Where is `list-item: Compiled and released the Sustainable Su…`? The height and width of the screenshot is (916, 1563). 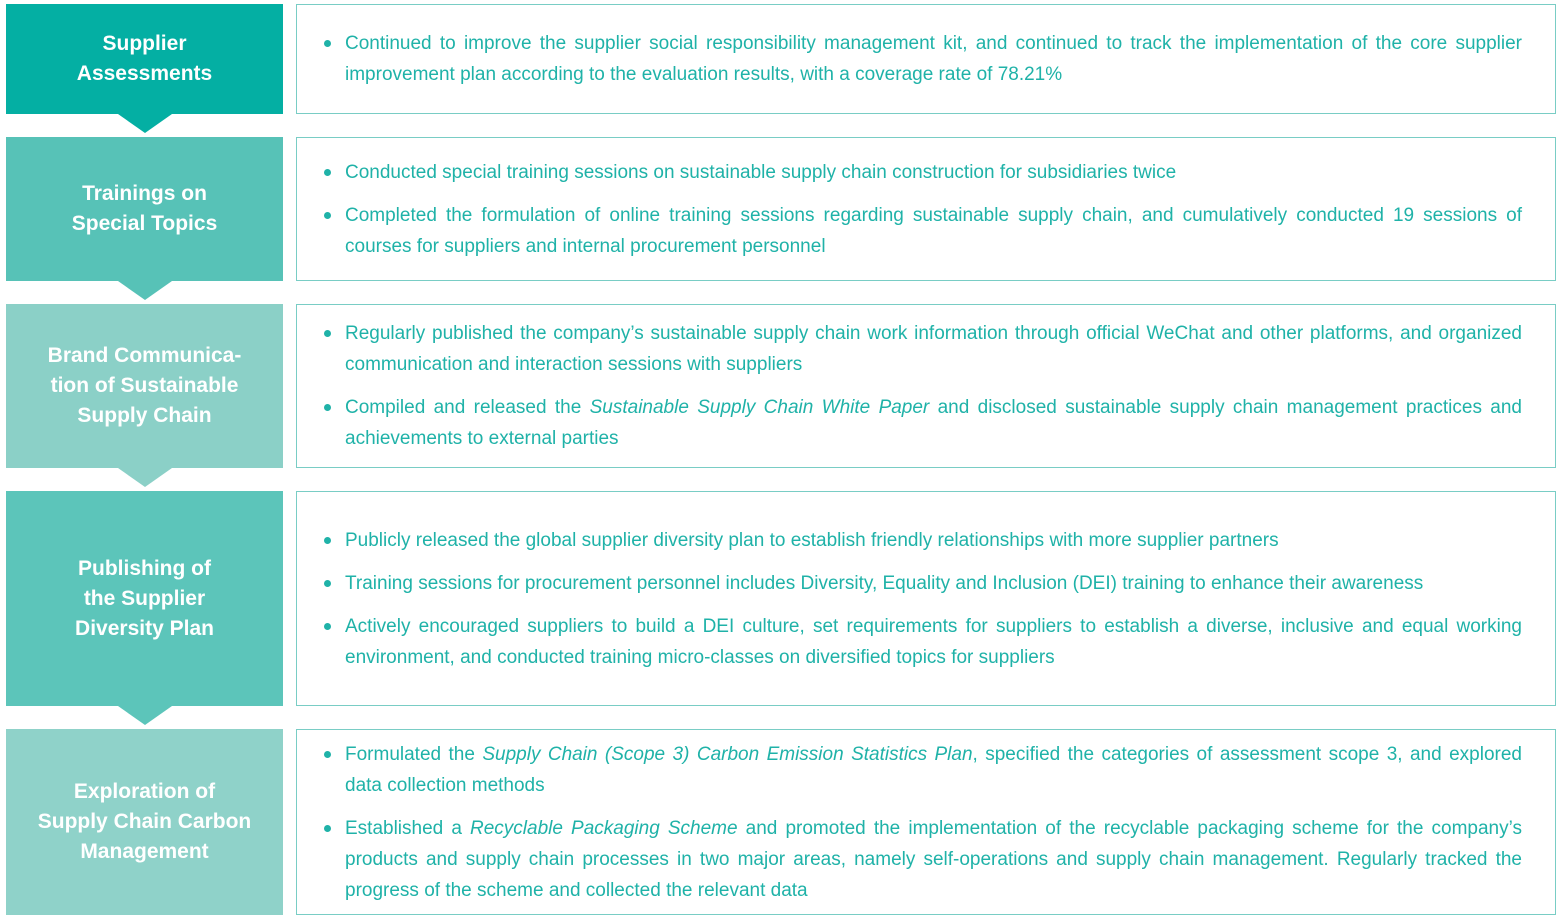
list-item: Compiled and released the Sustainable Su… is located at coordinates (926, 423).